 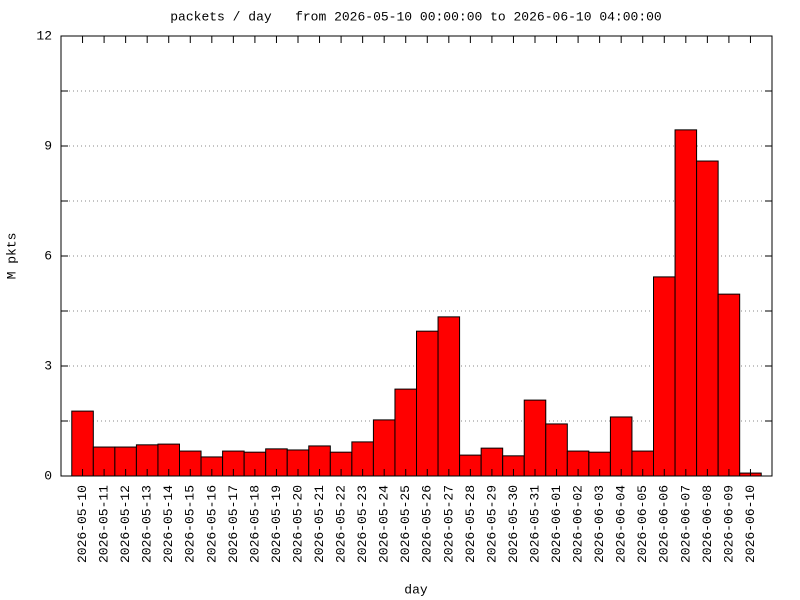 What do you see at coordinates (664, 524) in the screenshot?
I see `x-tick-label: 2026-06-06` at bounding box center [664, 524].